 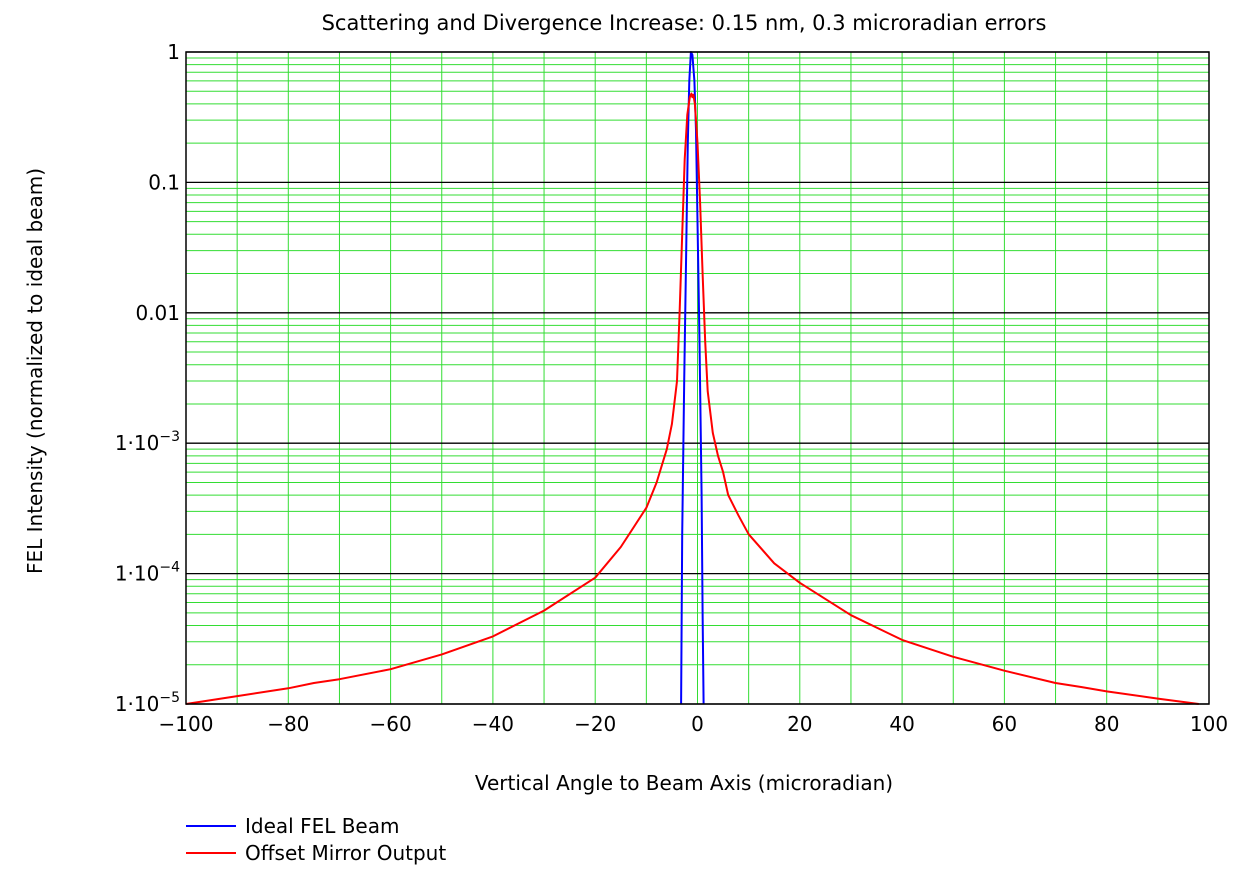 What do you see at coordinates (322, 826) in the screenshot?
I see `legend-label-1: Ideal FEL Beam` at bounding box center [322, 826].